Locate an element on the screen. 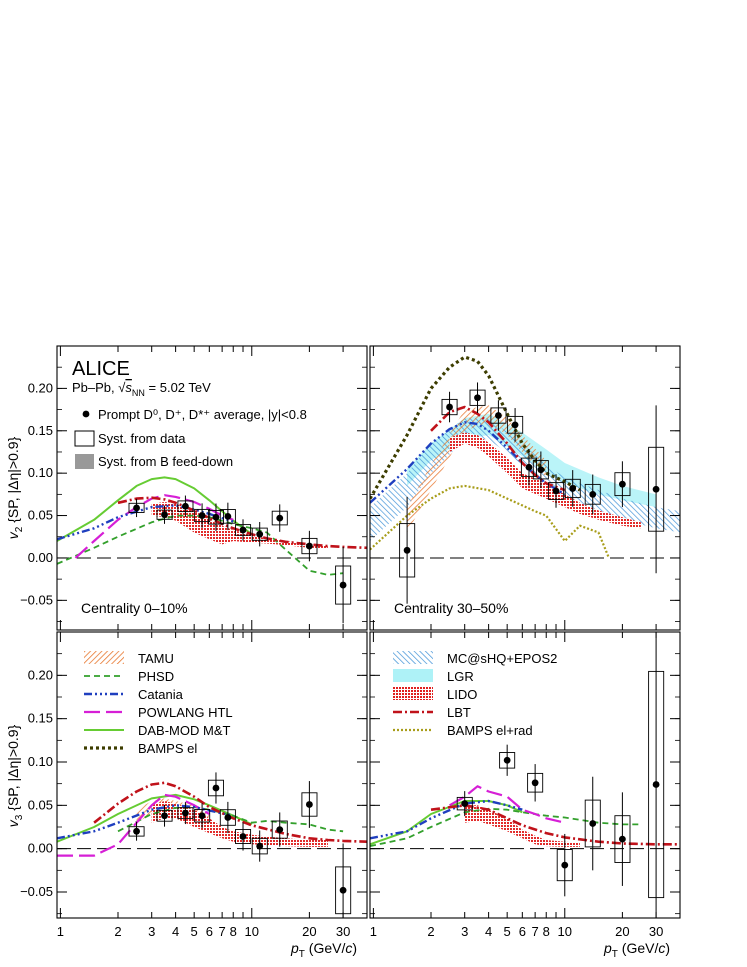  model-legend-right: MC@sHQ+EPOS2 LGR LIDO LBT BAMPS el+rad is located at coordinates (475, 694).